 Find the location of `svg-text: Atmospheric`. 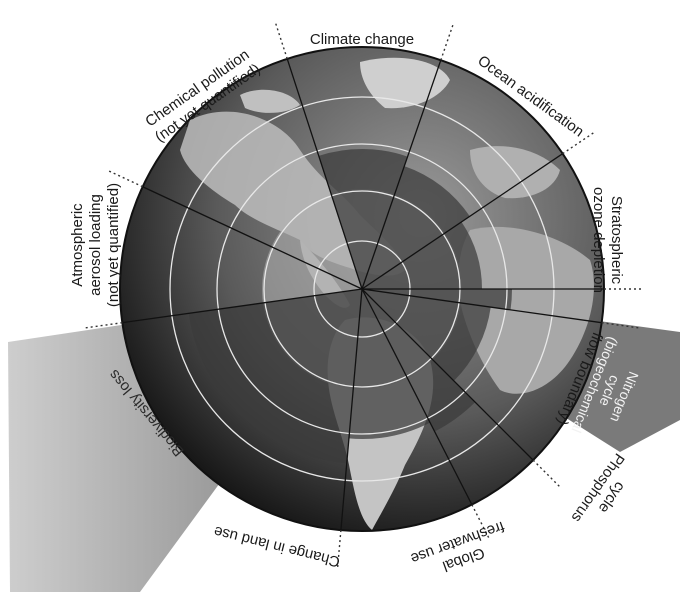

svg-text: Atmospheric is located at coordinates (77, 245).